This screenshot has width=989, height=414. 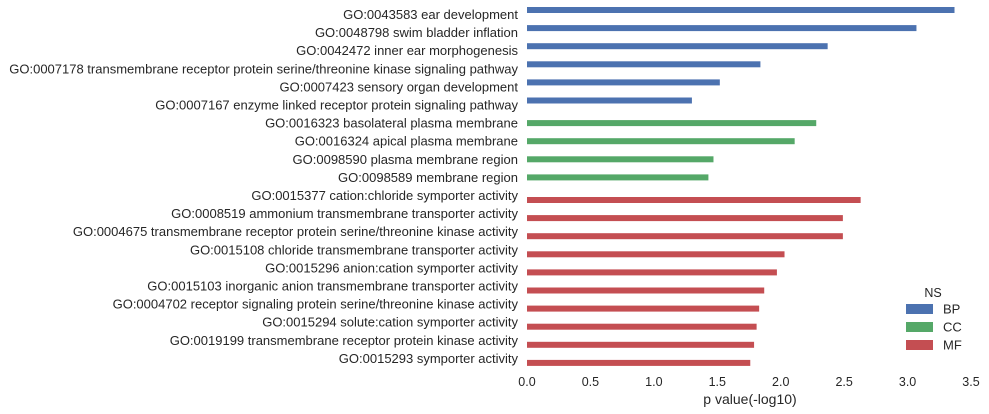 I want to click on x-tick-label: 2.5, so click(x=843, y=382).